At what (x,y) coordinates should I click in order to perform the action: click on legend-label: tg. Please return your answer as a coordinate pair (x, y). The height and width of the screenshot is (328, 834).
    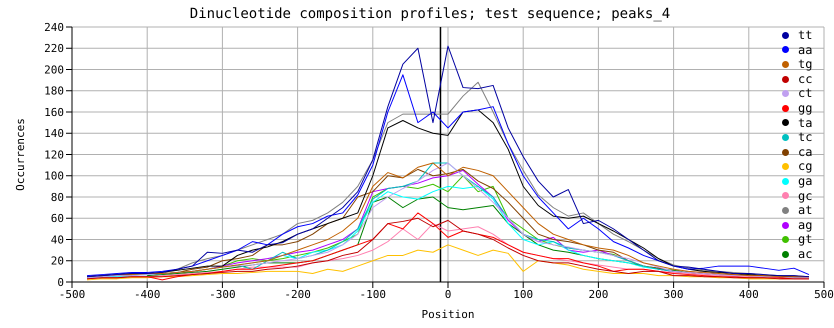
    Looking at the image, I should click on (805, 64).